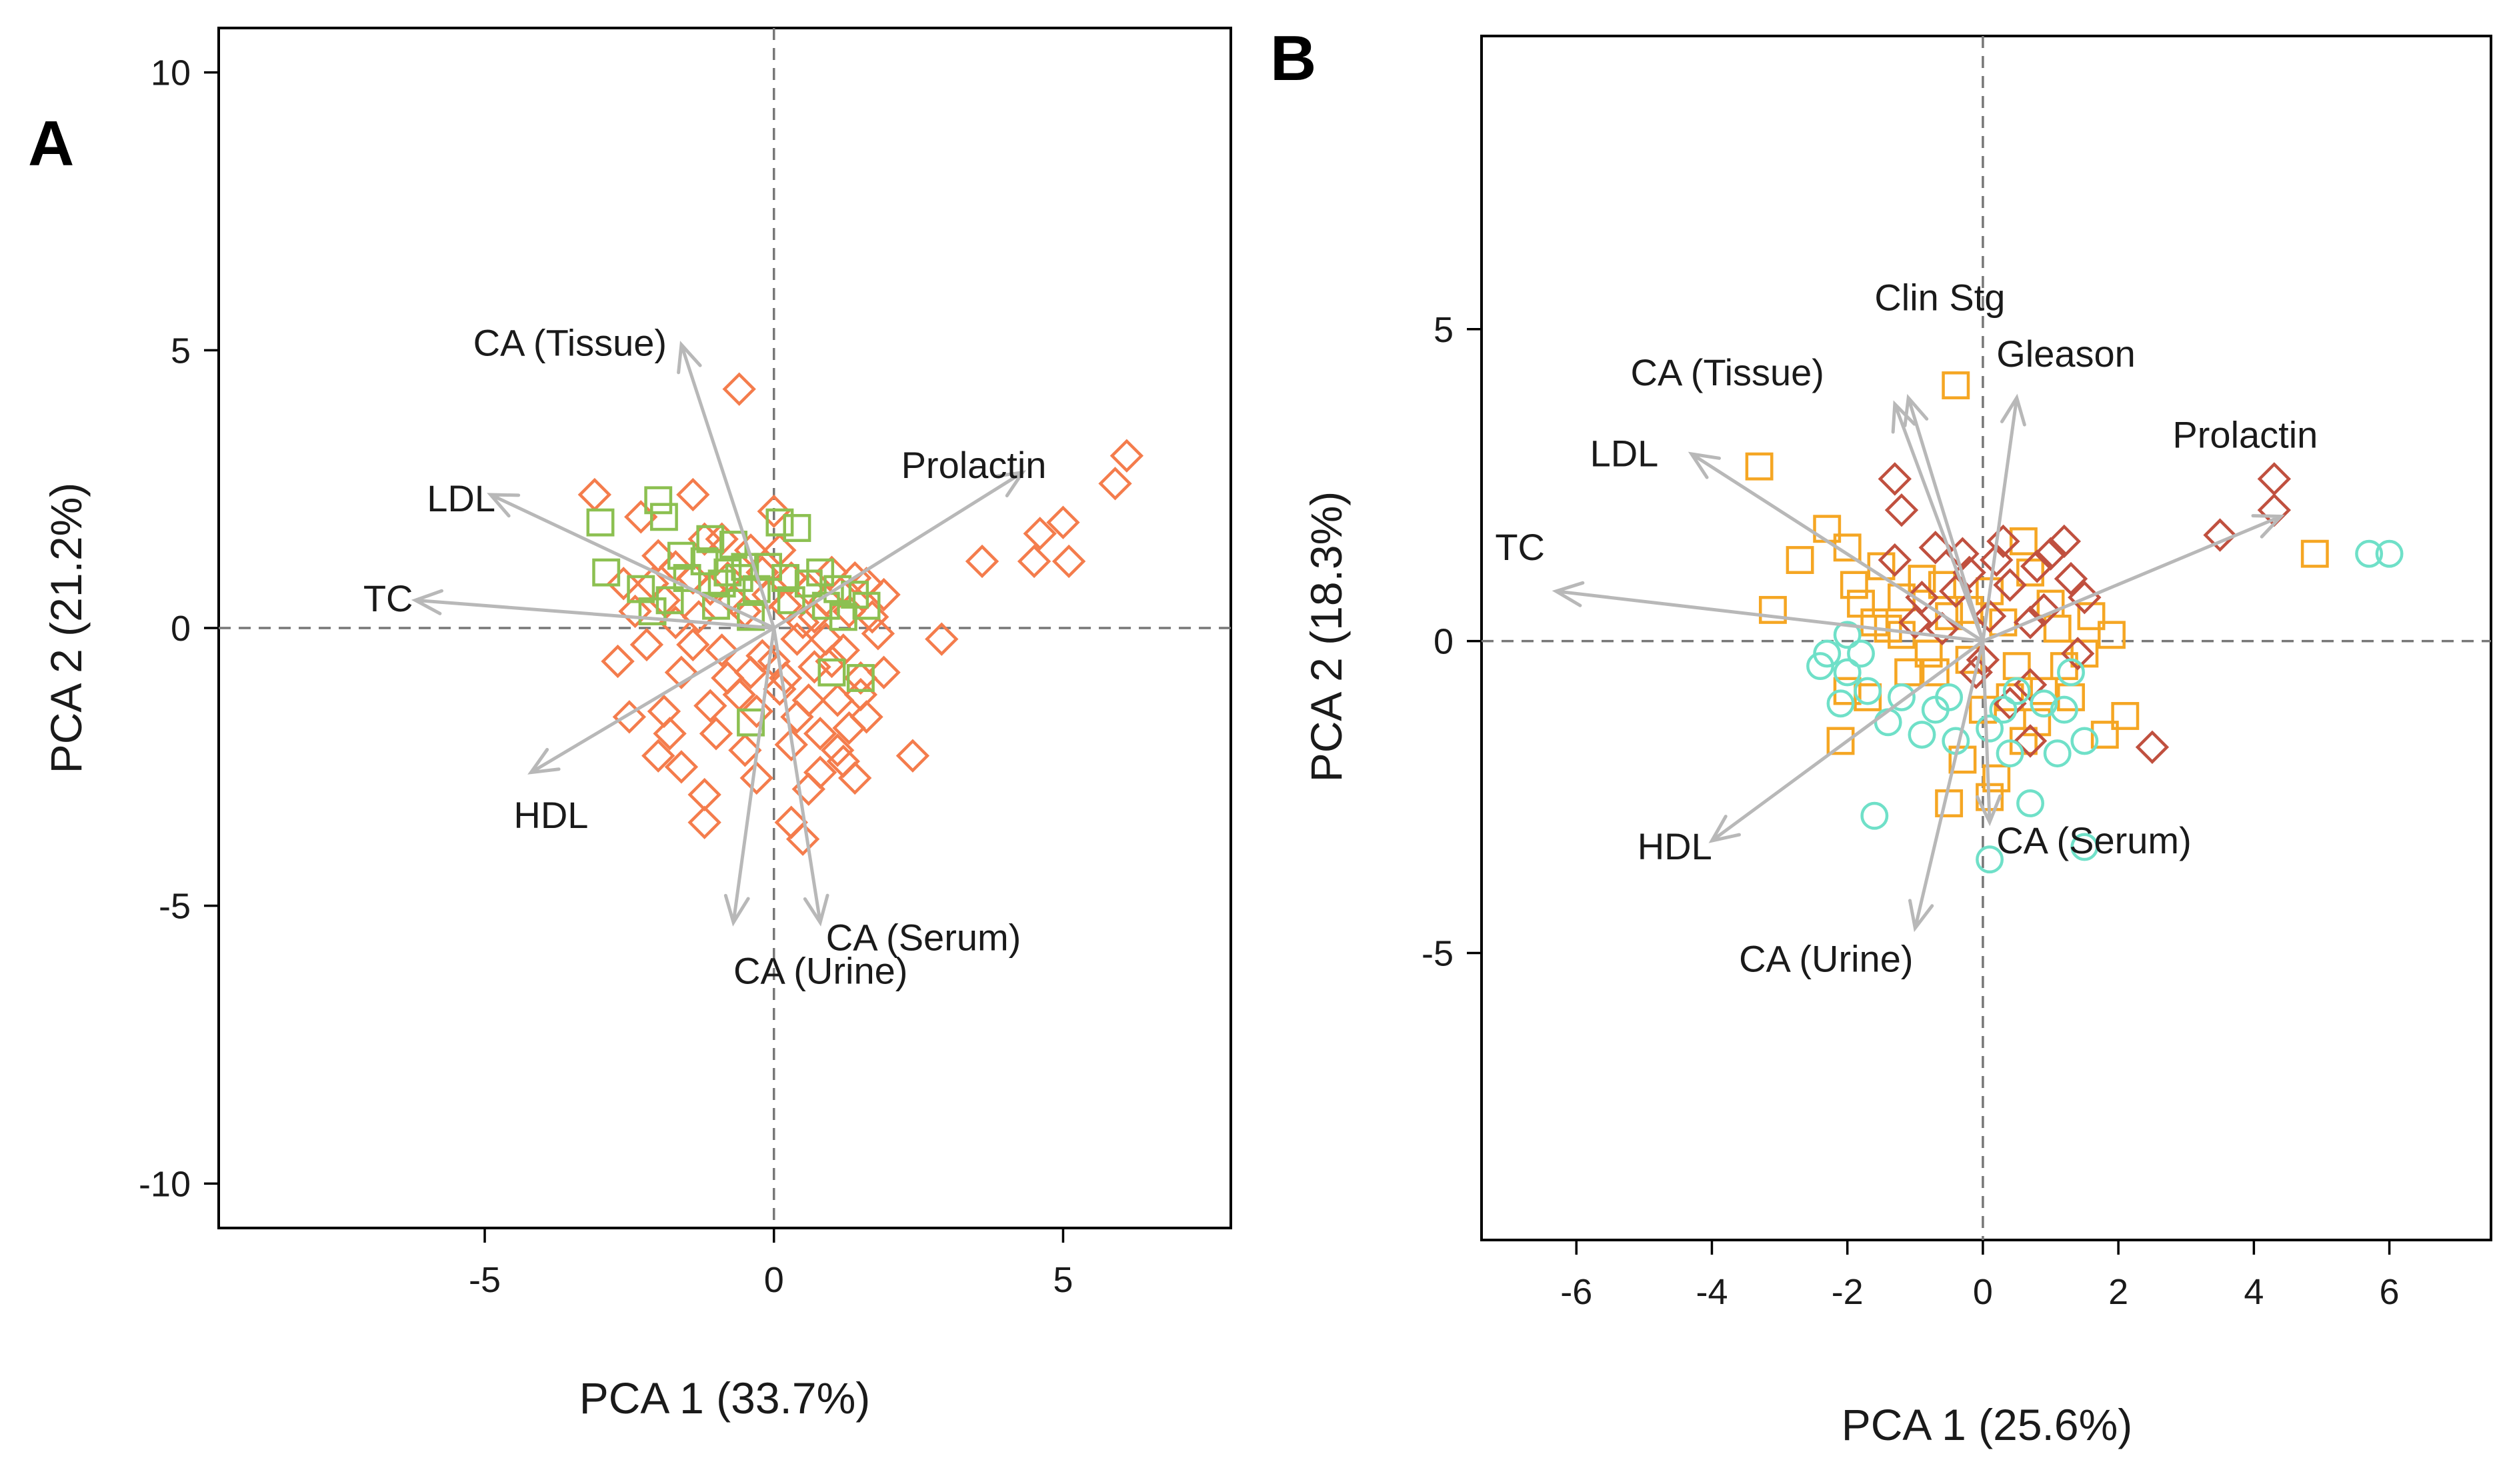 Image resolution: width=2507 pixels, height=1484 pixels. Describe the element at coordinates (550, 815) in the screenshot. I see `panel-a-arrow-label-hdl: HDL` at that location.